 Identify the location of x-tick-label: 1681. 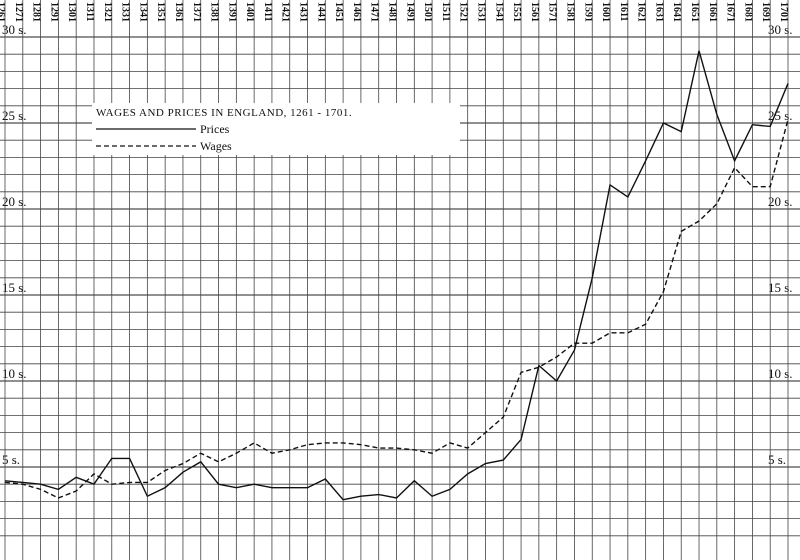
(747, 12).